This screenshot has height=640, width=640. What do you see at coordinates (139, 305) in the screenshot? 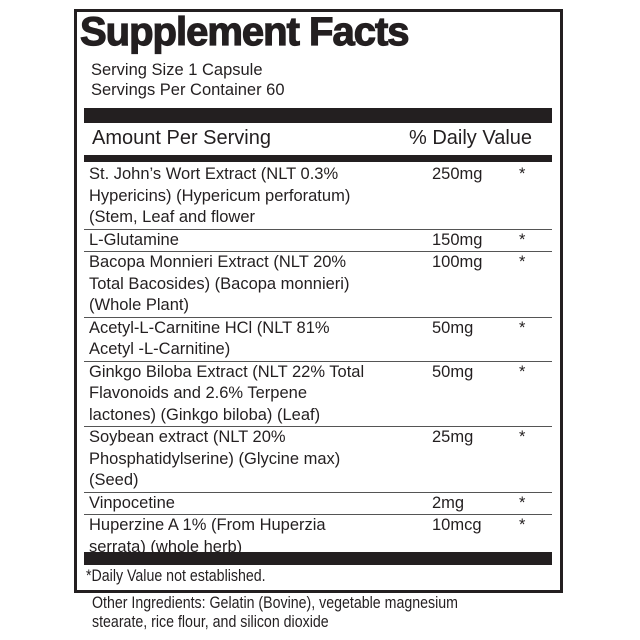
I see `ingredient-name-line: (Whole Plant)` at bounding box center [139, 305].